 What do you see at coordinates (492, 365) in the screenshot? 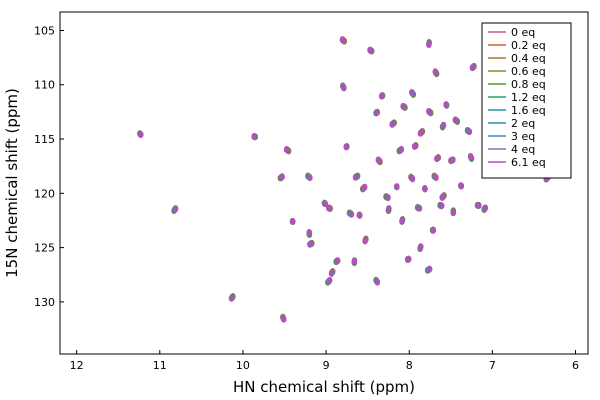
I see `x-tick-label: 7` at bounding box center [492, 365].